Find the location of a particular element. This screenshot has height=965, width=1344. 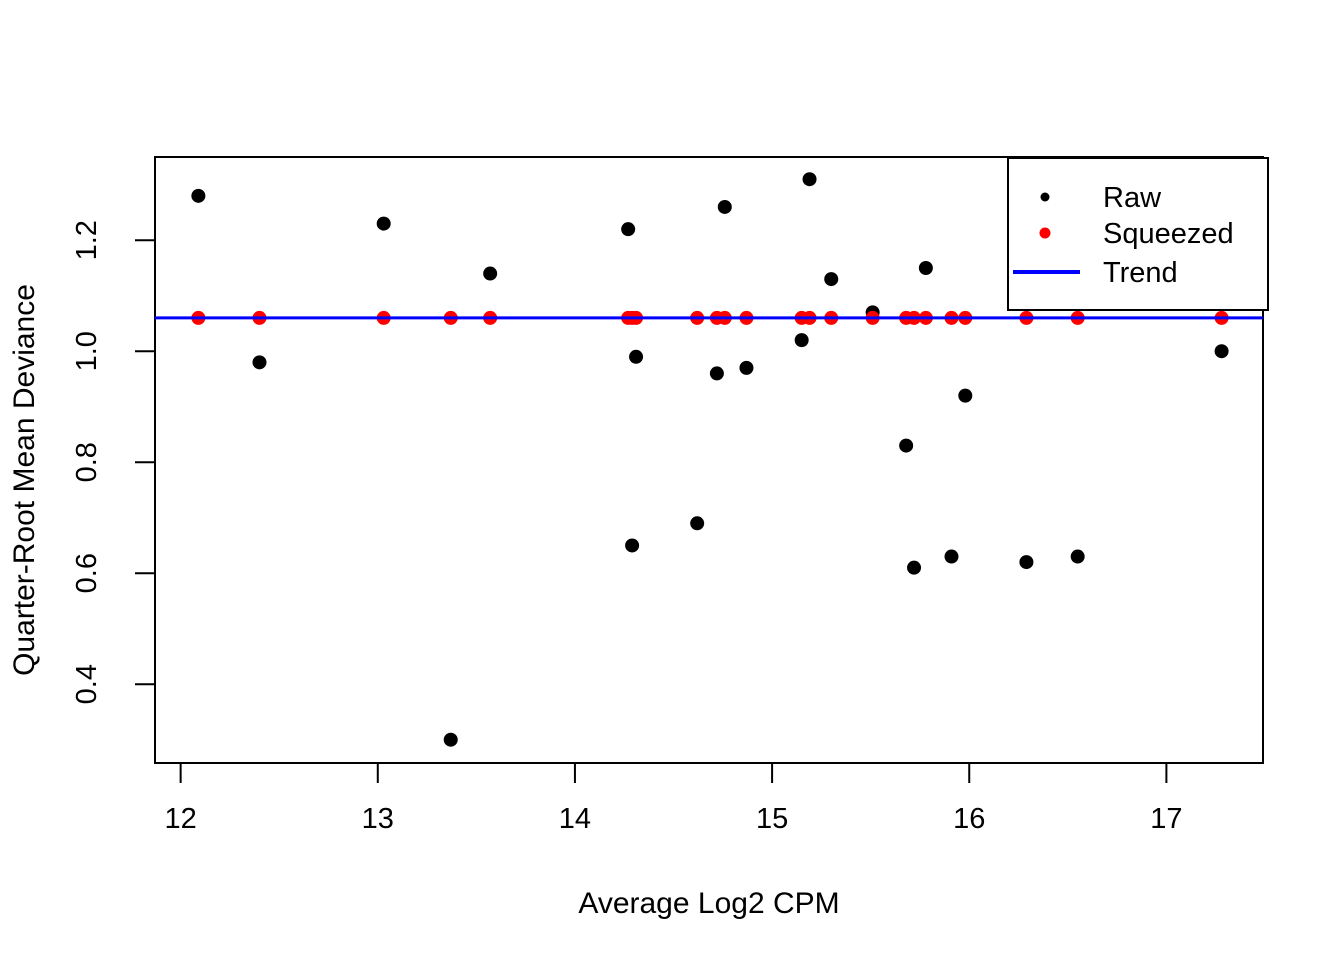

x-axis-tick-label: 16 is located at coordinates (969, 819).